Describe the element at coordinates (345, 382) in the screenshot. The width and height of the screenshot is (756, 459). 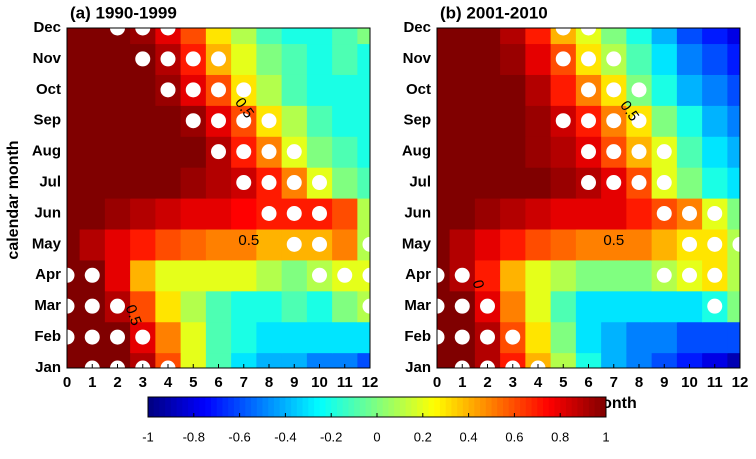
I see `x-tick-label: 11` at that location.